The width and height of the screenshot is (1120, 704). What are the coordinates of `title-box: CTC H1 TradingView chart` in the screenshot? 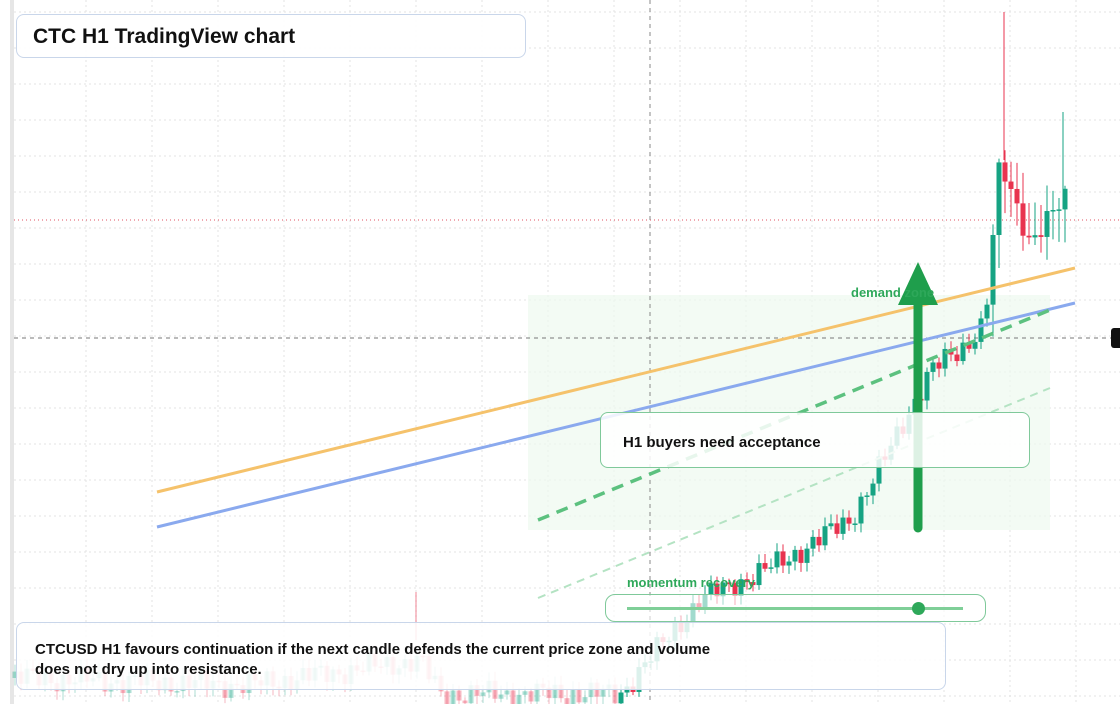 It's located at (271, 36).